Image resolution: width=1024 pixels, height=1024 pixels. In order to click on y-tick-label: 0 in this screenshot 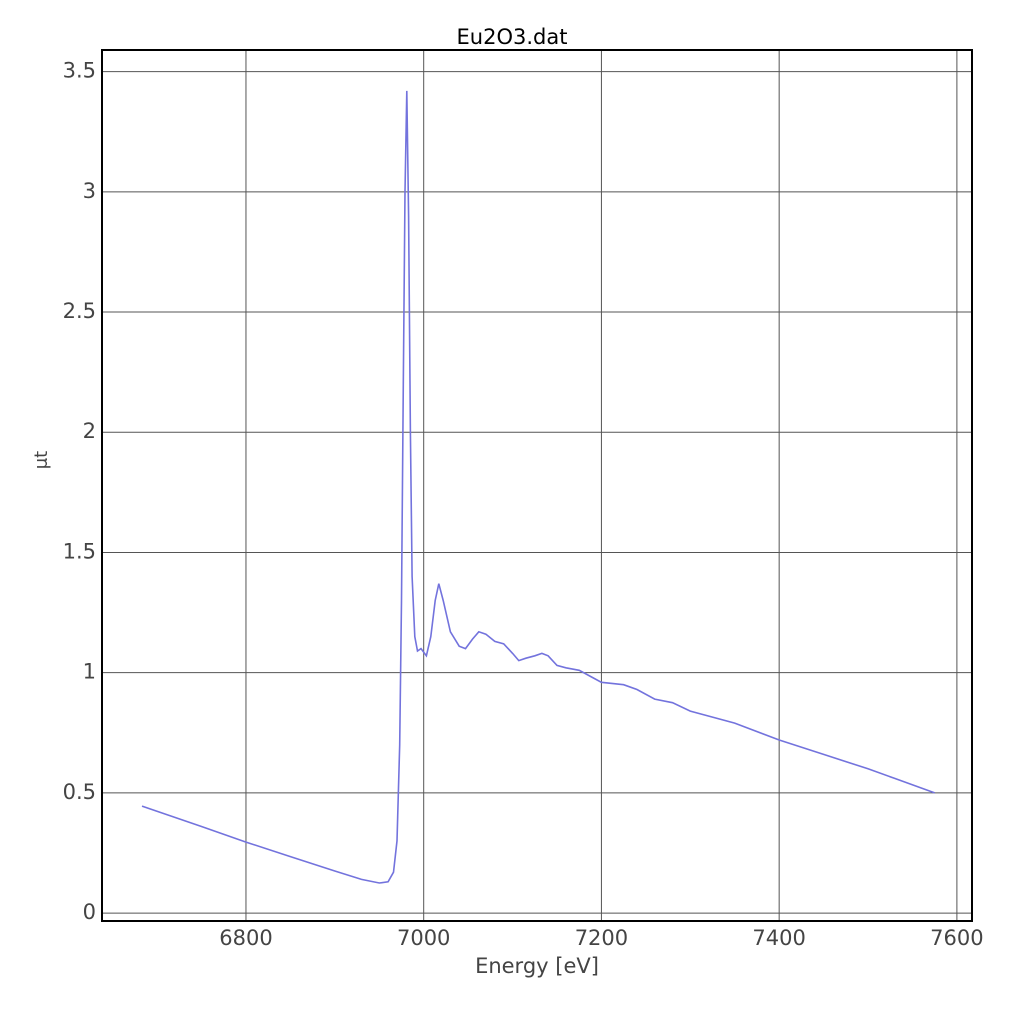, I will do `click(89, 912)`.